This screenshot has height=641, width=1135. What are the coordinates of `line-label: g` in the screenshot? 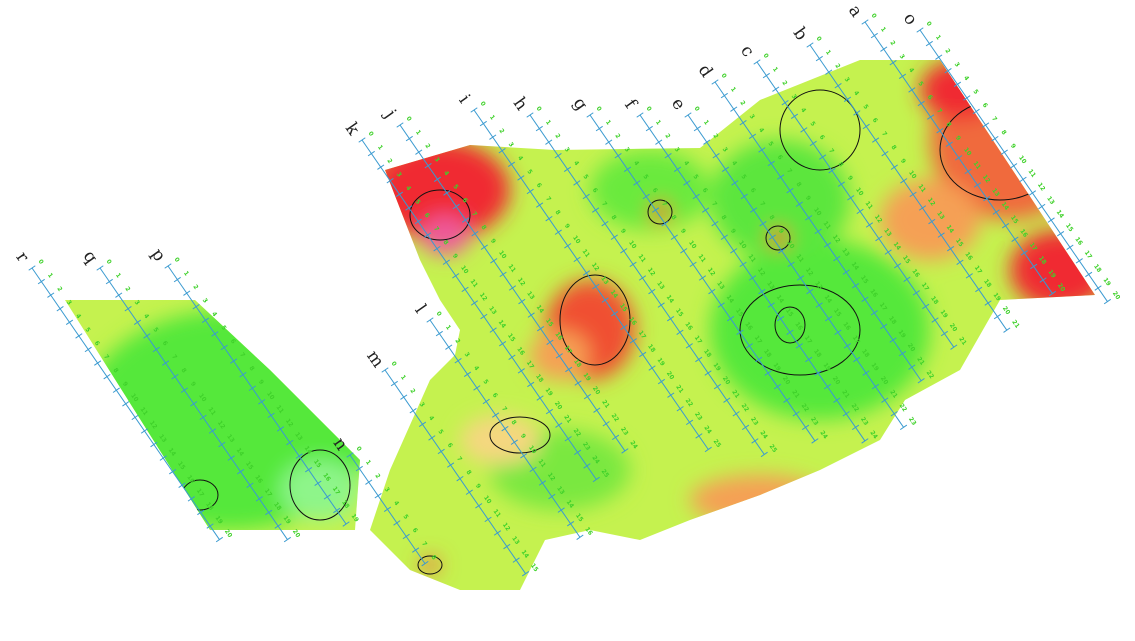 It's located at (580, 104).